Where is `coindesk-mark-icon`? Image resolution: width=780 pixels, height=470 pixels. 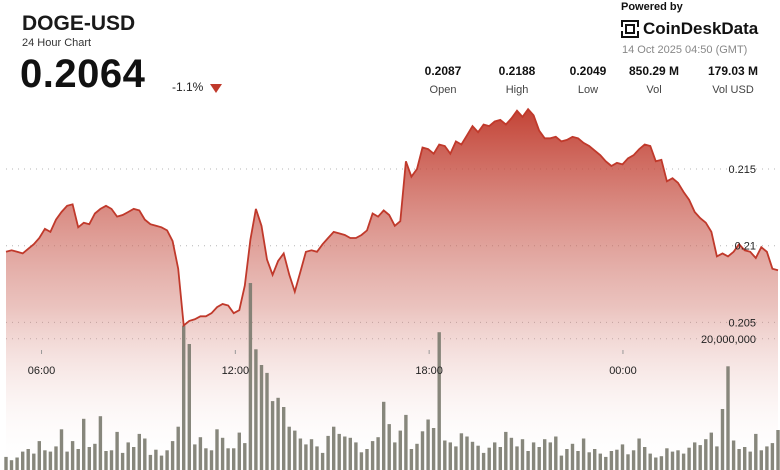 coindesk-mark-icon is located at coordinates (630, 29).